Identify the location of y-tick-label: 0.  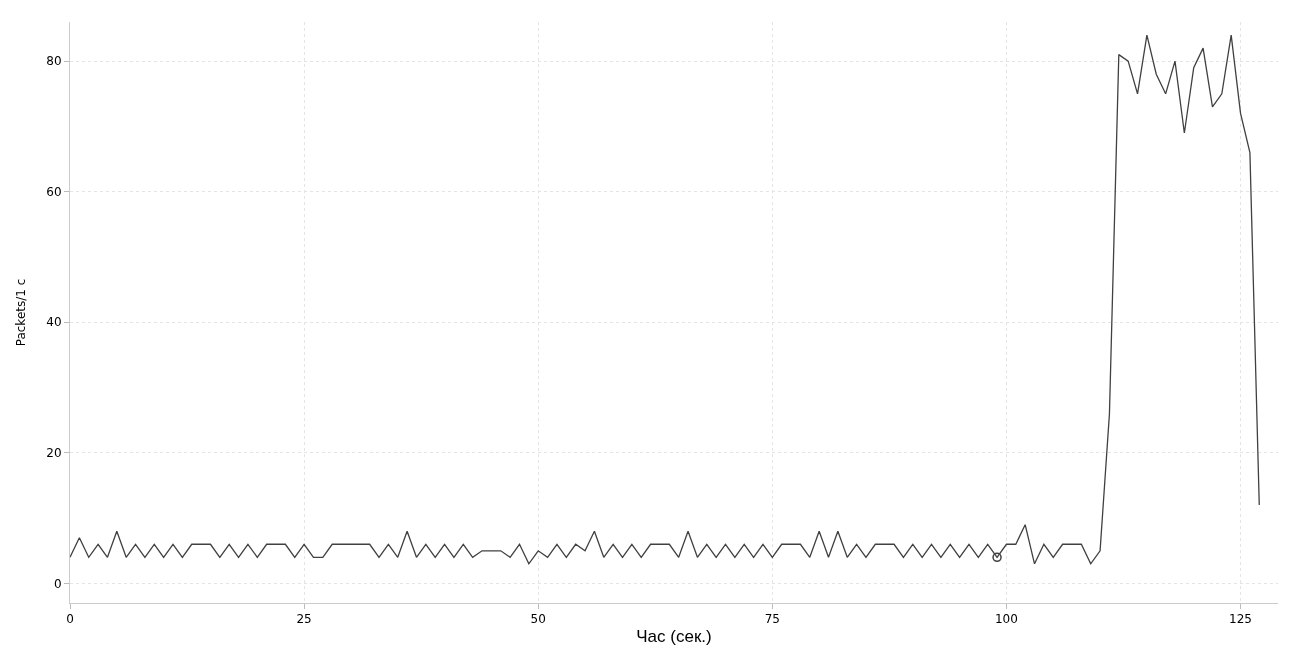
(57, 583).